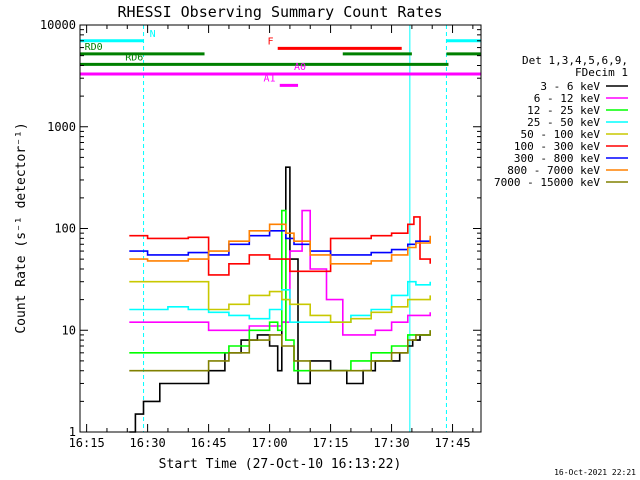 The width and height of the screenshot is (640, 480). Describe the element at coordinates (452, 443) in the screenshot. I see `x-tick-label: 17:45` at that location.